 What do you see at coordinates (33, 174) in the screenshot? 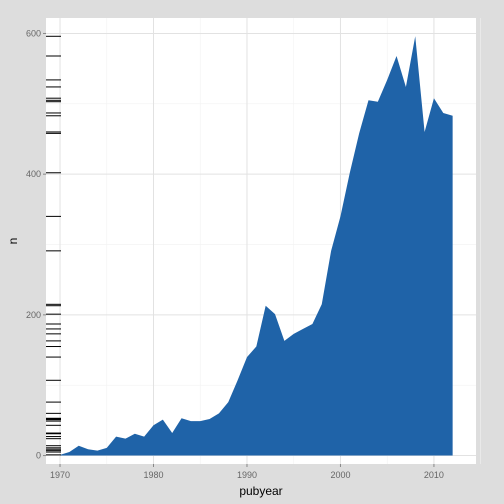
I see `y-tick-label: 400` at bounding box center [33, 174].